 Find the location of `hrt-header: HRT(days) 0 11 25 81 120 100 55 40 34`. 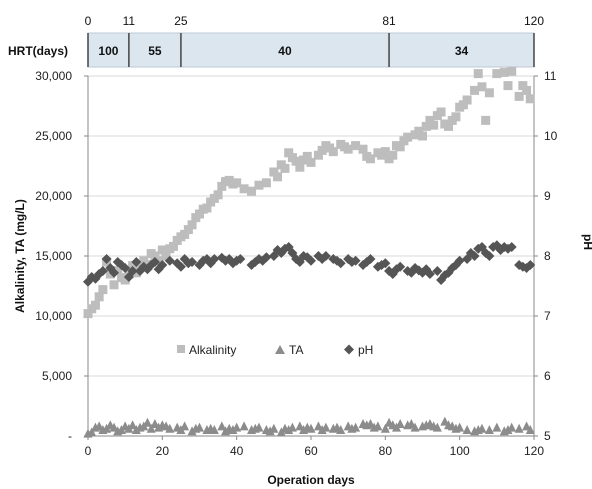

hrt-header: HRT(days) 0 11 25 81 120 100 55 40 34 is located at coordinates (276, 41).